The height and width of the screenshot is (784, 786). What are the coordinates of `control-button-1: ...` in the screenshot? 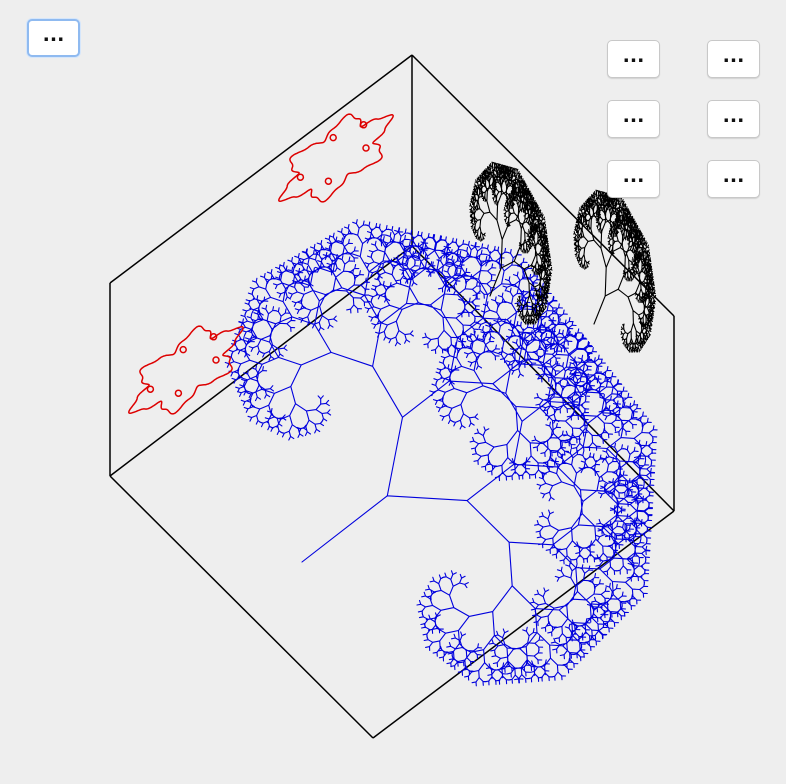 It's located at (633, 59).